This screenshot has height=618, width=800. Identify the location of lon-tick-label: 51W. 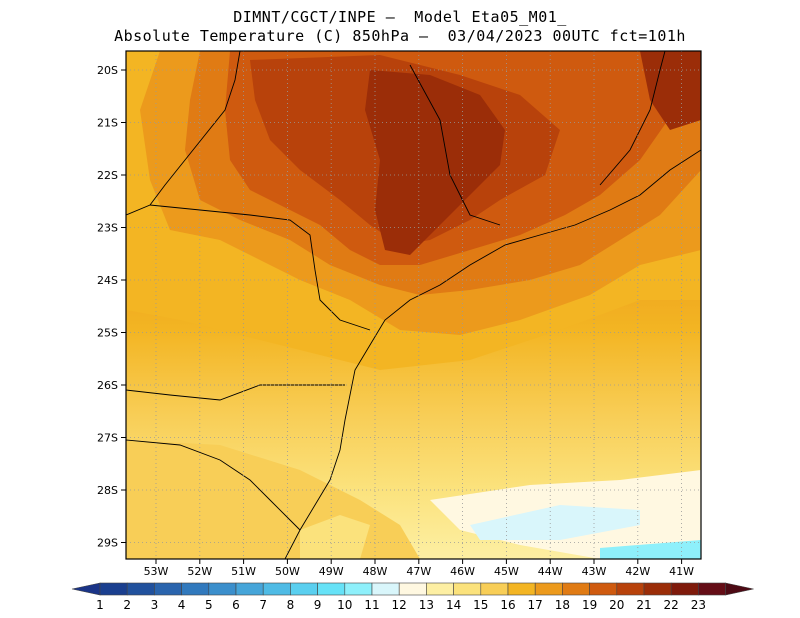
(243, 571).